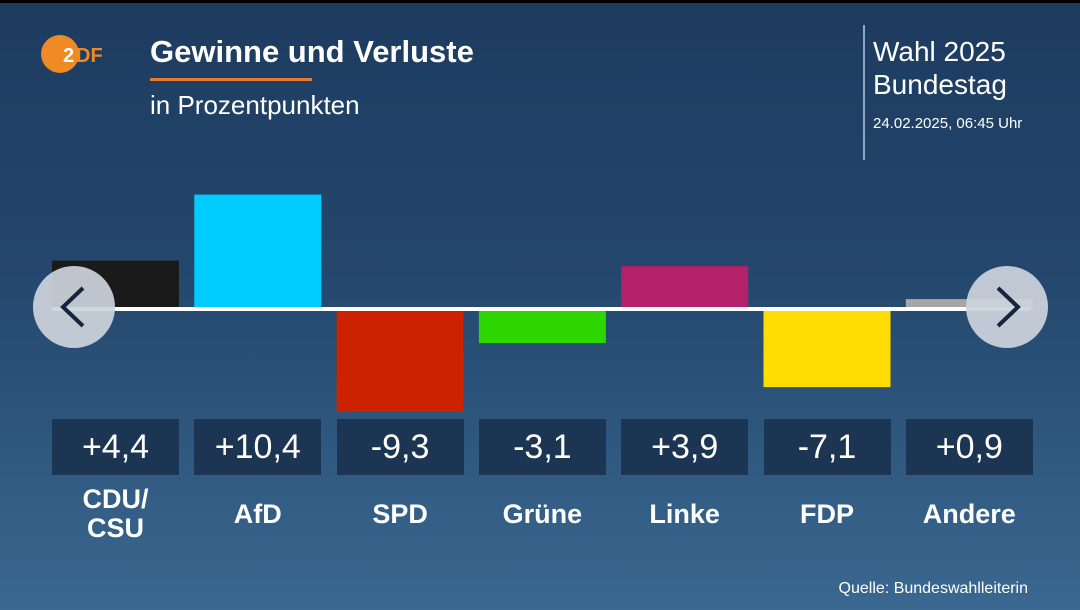 This screenshot has width=1080, height=610. I want to click on chevron-right-icon, so click(1008, 307).